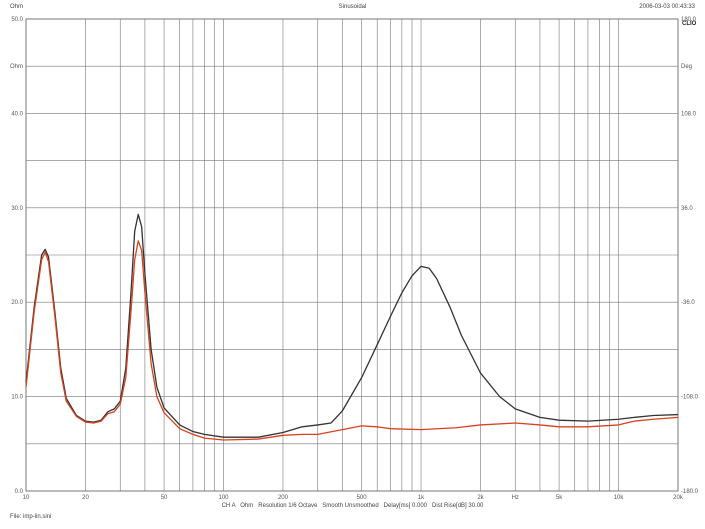 The image size is (705, 529). Describe the element at coordinates (690, 256) in the screenshot. I see `y-axis-right: 180.0 Deg 108.0 36.0 -36.0 -108.0 -180.0` at that location.